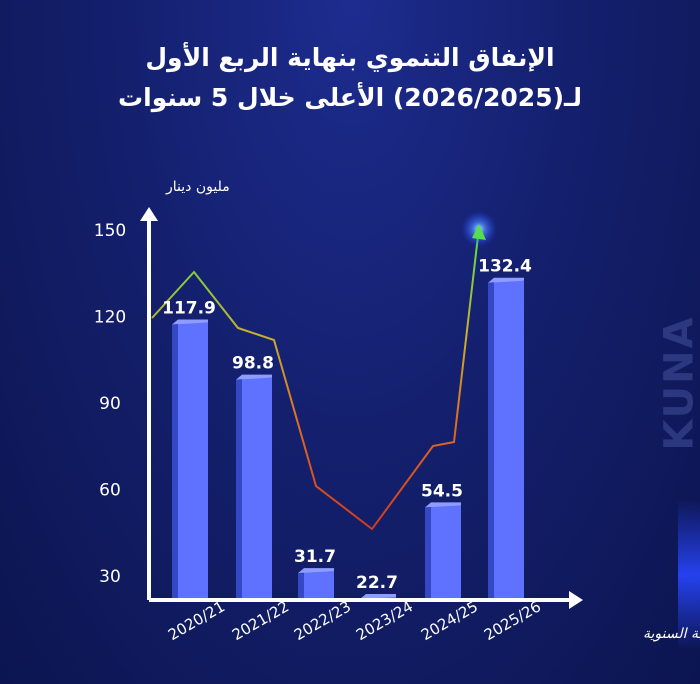  What do you see at coordinates (322, 620) in the screenshot?
I see `x-tick-label: 2022/23` at bounding box center [322, 620].